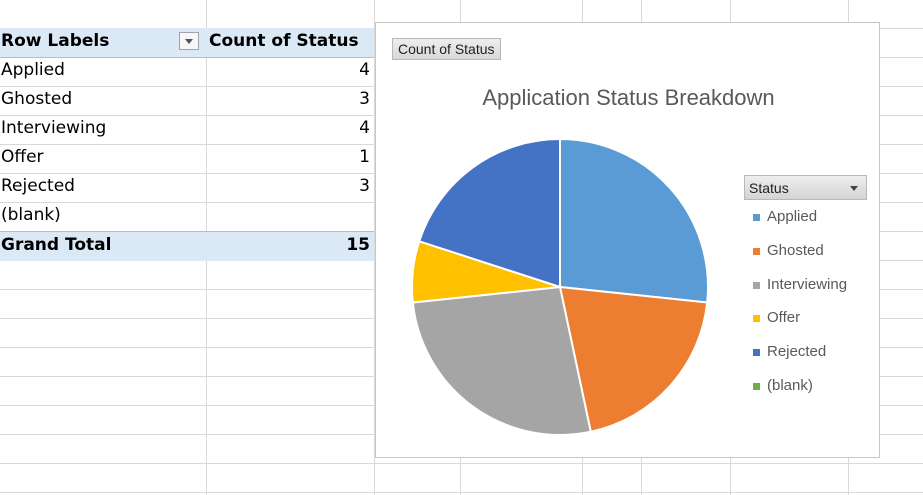 Image resolution: width=923 pixels, height=495 pixels. What do you see at coordinates (784, 318) in the screenshot?
I see `legend-label: Offer` at bounding box center [784, 318].